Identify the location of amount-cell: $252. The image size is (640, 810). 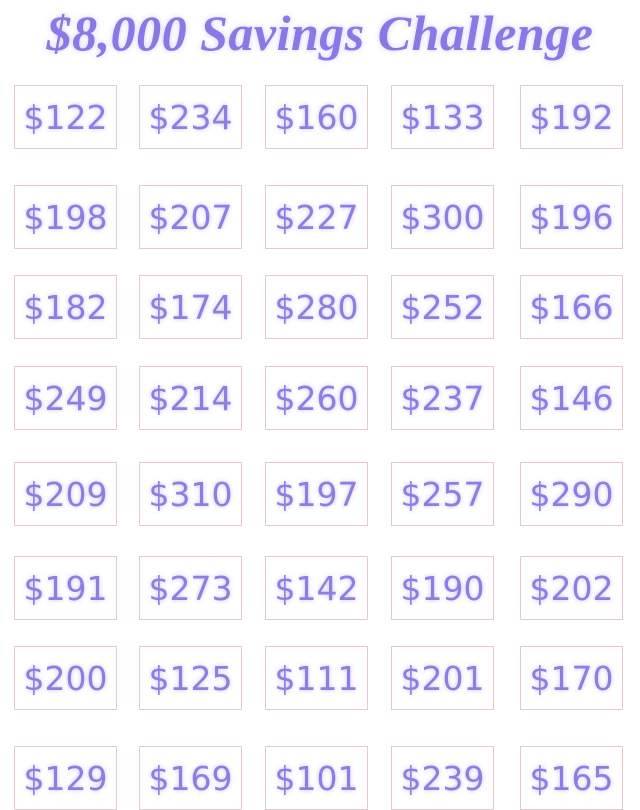
(442, 307).